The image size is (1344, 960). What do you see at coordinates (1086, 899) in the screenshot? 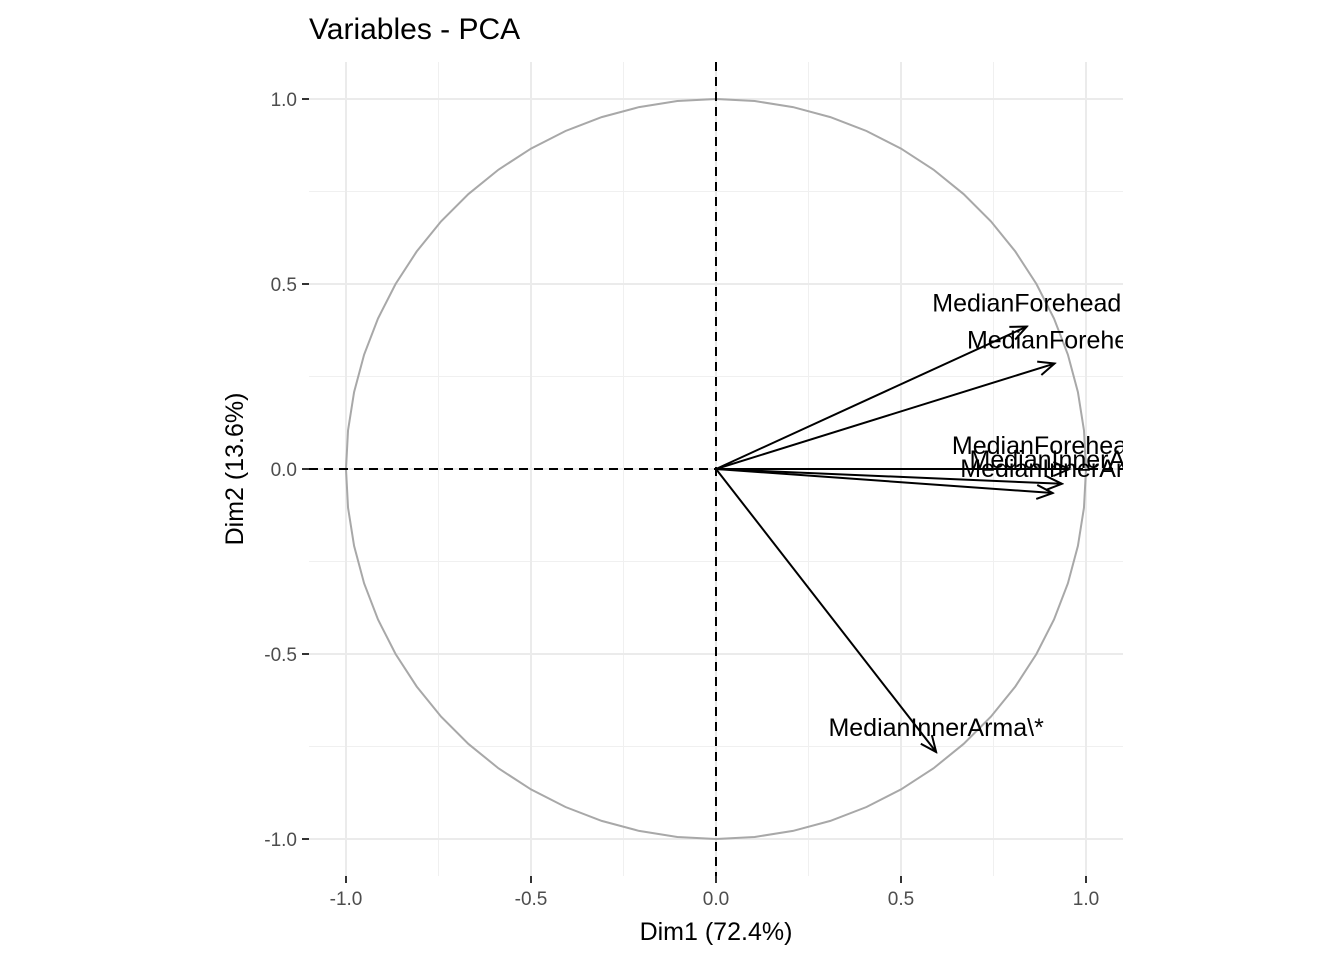
I see `x-tick-label: 1.0` at bounding box center [1086, 899].